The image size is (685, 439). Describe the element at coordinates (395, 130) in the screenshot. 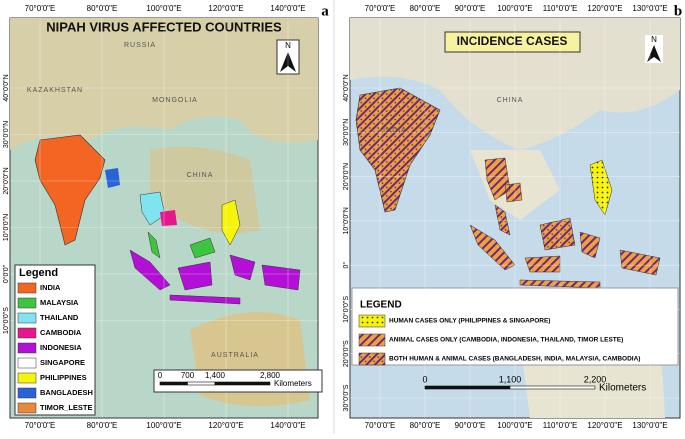

I see `place-label: INDIA` at that location.